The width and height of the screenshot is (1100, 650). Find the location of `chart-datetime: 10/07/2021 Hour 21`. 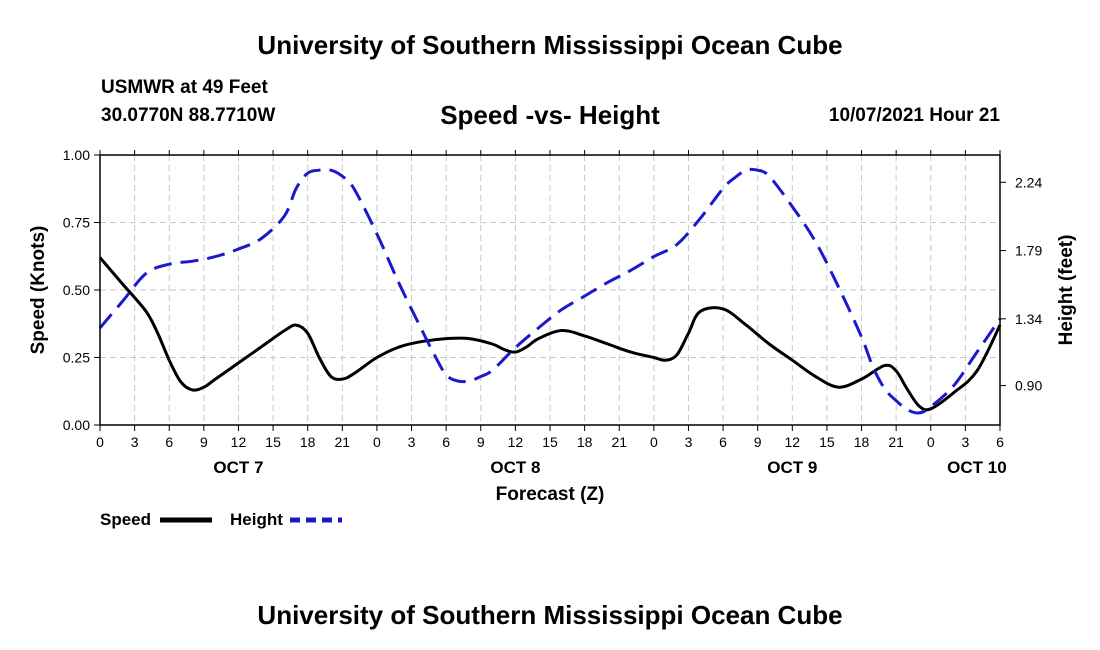

chart-datetime: 10/07/2021 Hour 21 is located at coordinates (914, 115).